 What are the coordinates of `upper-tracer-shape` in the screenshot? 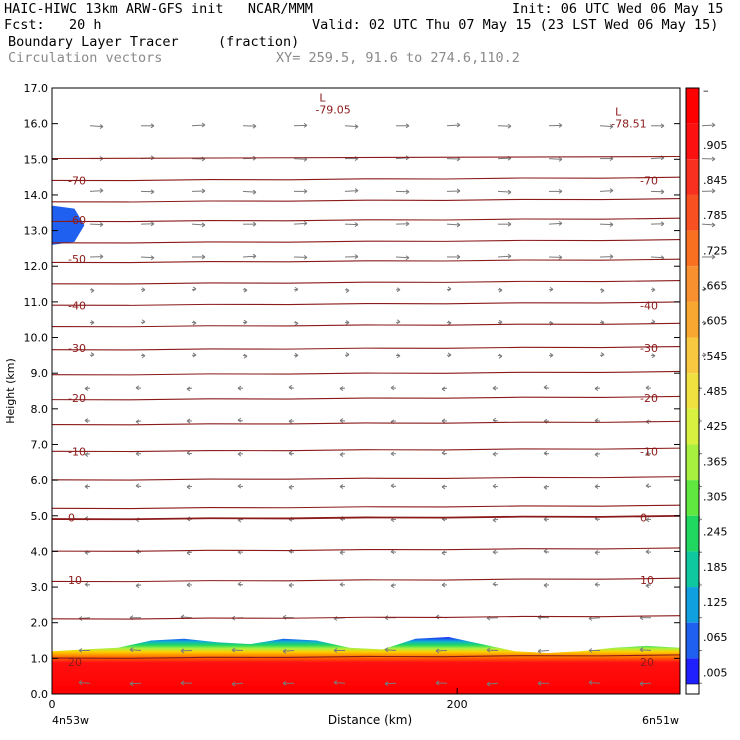 It's located at (68, 225).